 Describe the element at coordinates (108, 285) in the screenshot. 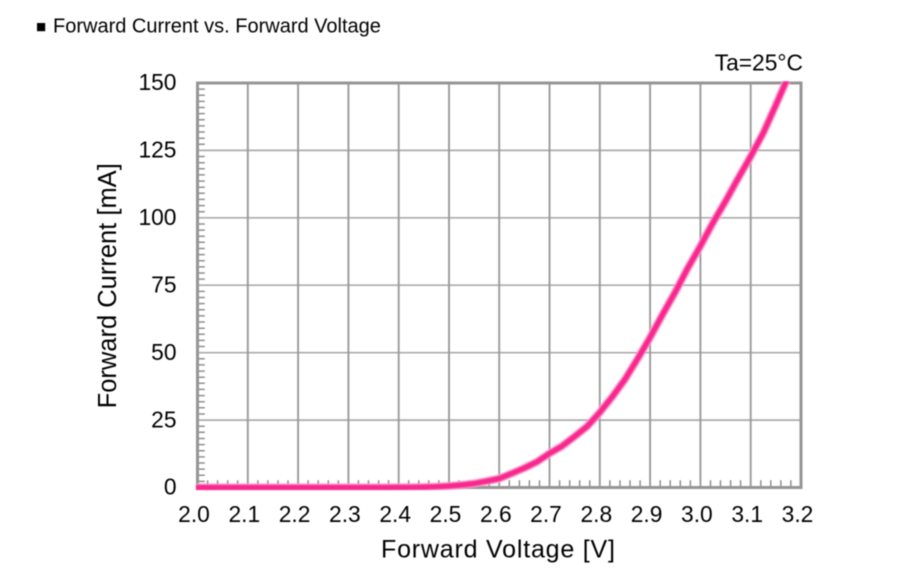

I see `svg-text: Forward Current [mA]` at that location.